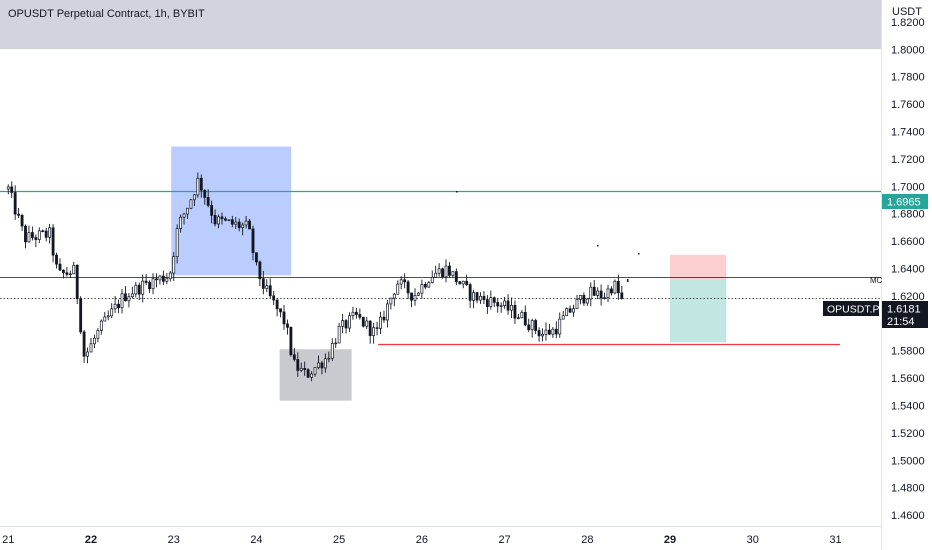  What do you see at coordinates (91, 540) in the screenshot?
I see `time-tick-label: 22` at bounding box center [91, 540].